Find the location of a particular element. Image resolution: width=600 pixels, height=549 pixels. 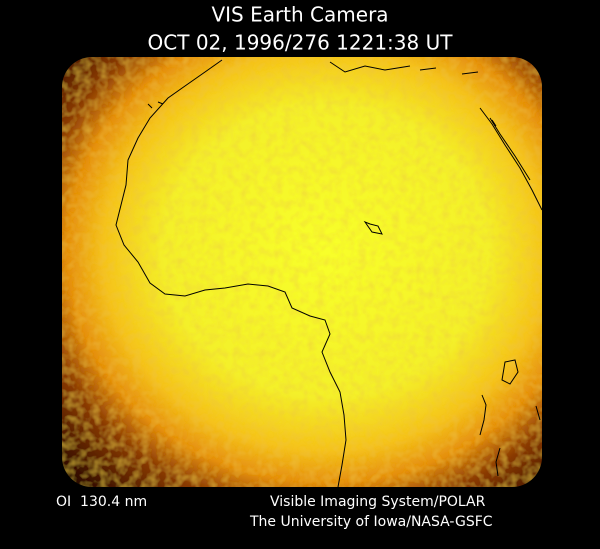

title: VIS Earth Camera is located at coordinates (299, 15).